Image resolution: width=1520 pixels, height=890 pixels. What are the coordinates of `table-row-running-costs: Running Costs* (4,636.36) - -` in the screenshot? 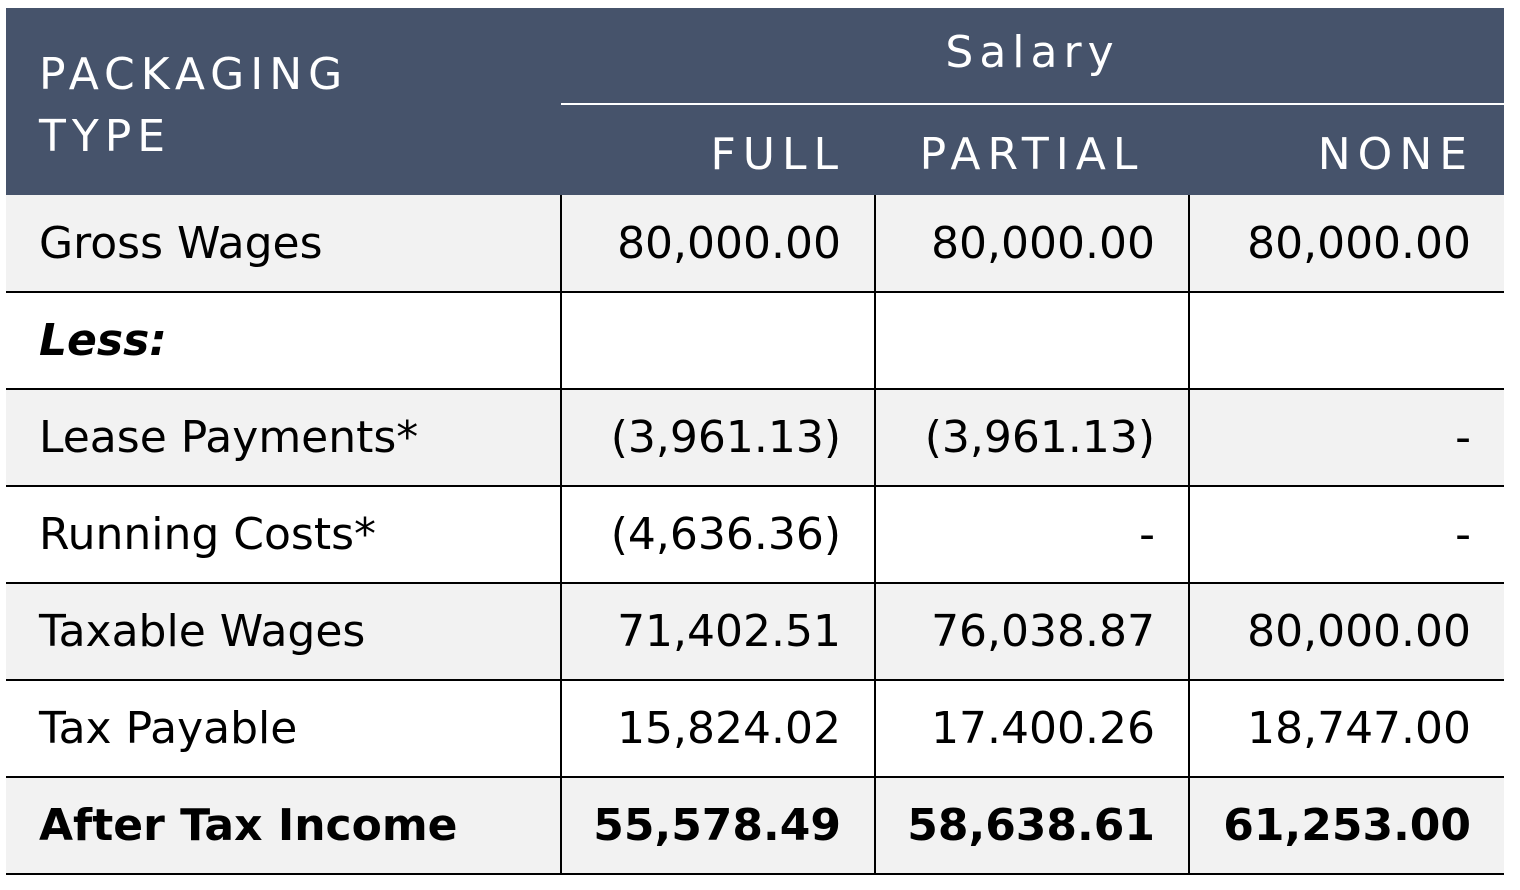 It's located at (755, 535).